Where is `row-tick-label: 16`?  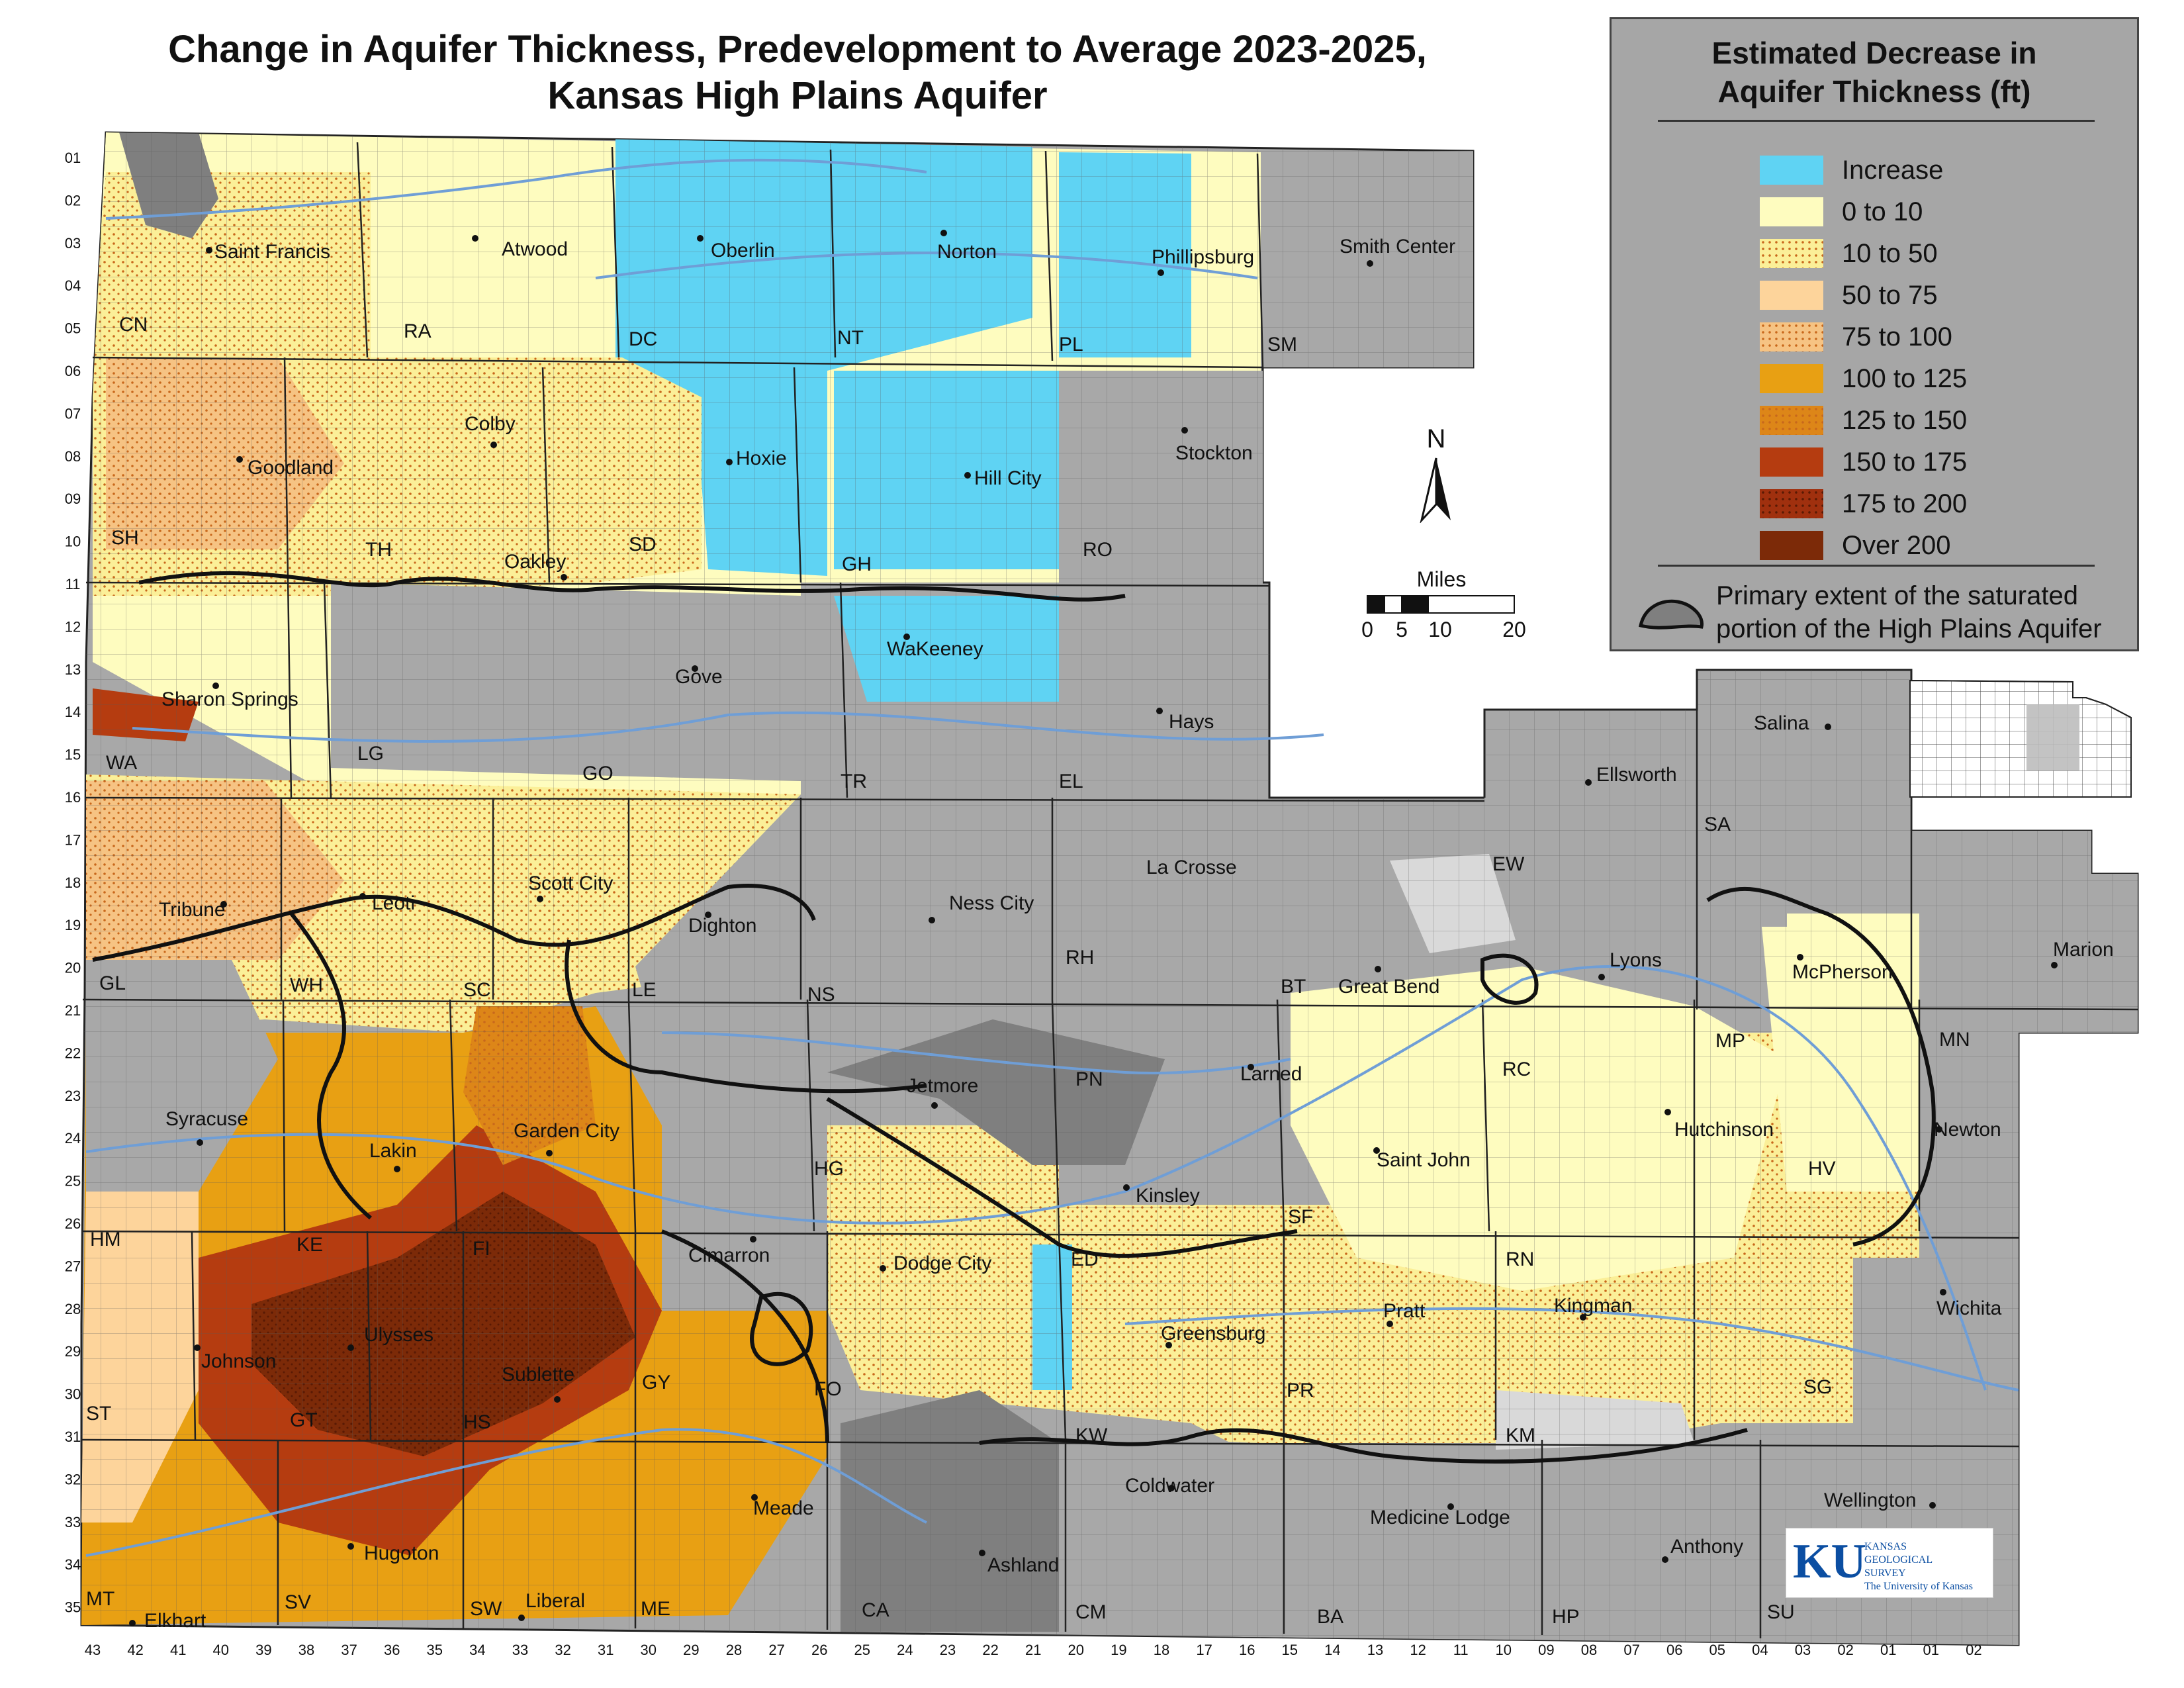
row-tick-label: 16 is located at coordinates (73, 797).